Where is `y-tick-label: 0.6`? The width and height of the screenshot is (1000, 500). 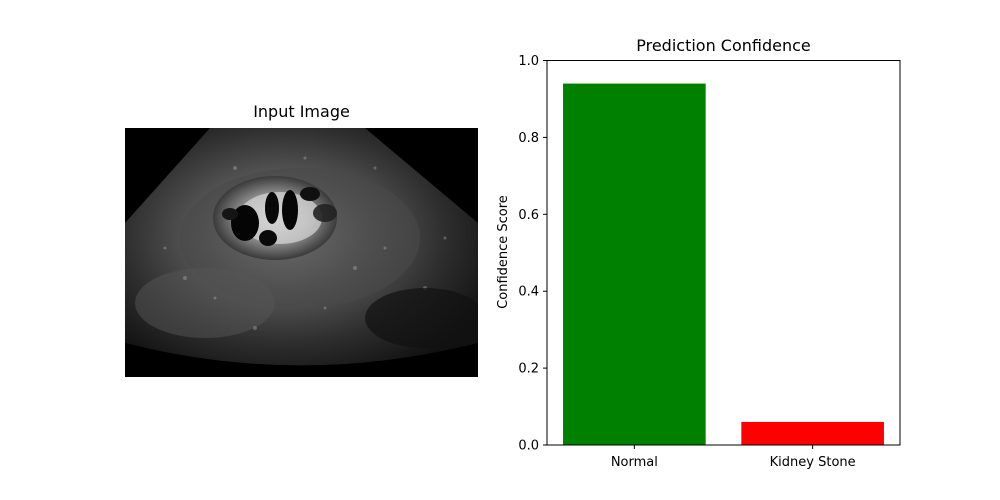 y-tick-label: 0.6 is located at coordinates (528, 215).